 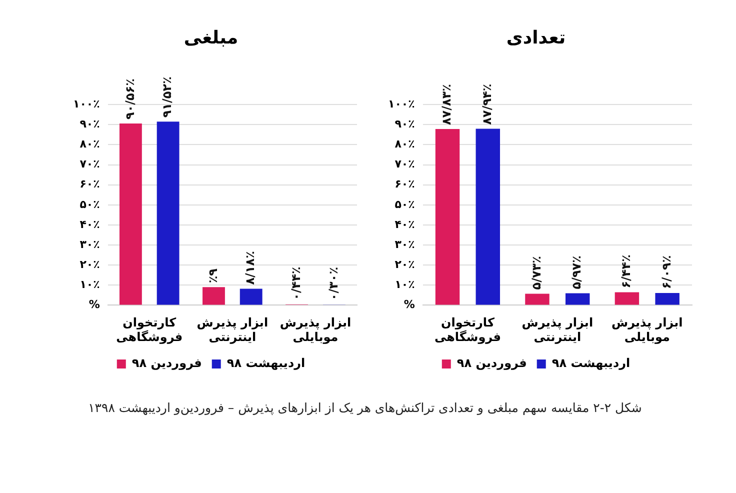 What do you see at coordinates (577, 273) in the screenshot?
I see `data-label: ۵/۹۷٪` at bounding box center [577, 273].